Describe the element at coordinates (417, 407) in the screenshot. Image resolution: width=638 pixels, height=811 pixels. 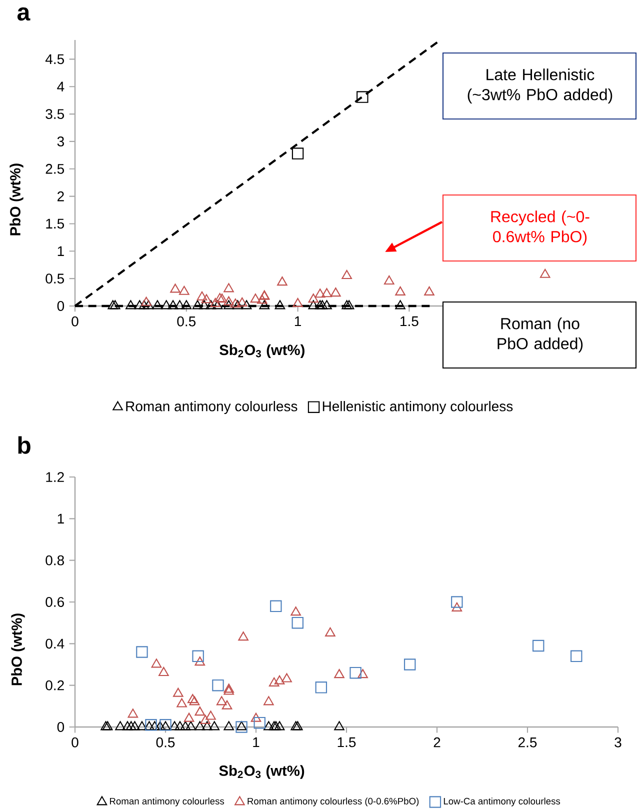
I see `legend-label: Hellenistic antimony colourless` at that location.